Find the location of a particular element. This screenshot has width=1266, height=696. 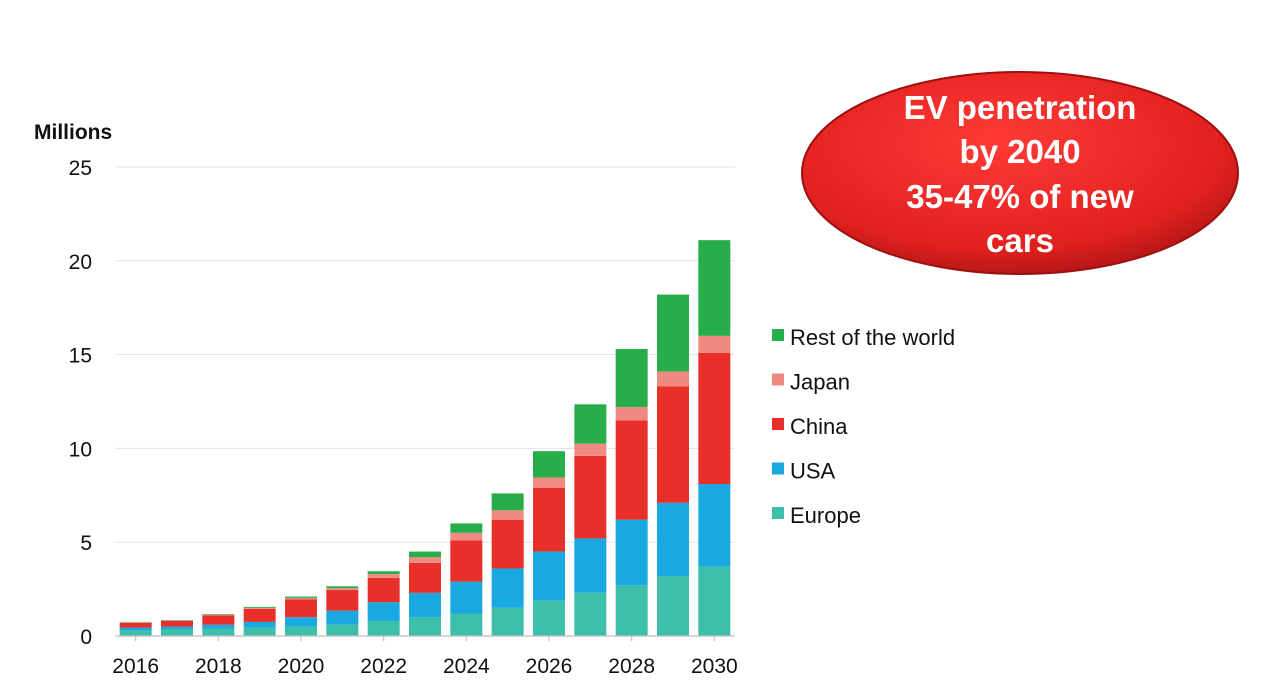

bar-china-2027 is located at coordinates (590, 497).